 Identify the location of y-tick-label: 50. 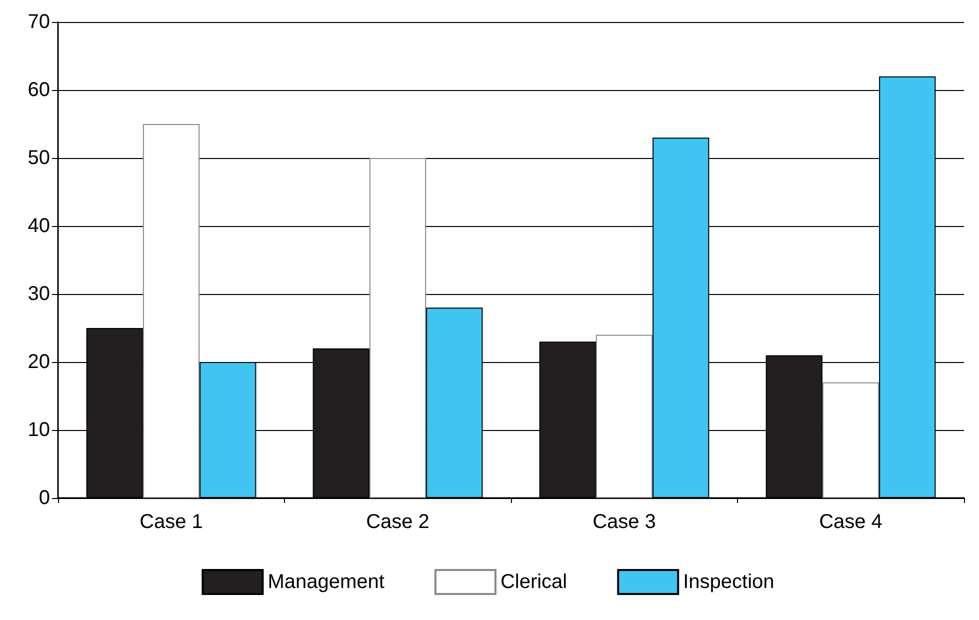
(39, 158).